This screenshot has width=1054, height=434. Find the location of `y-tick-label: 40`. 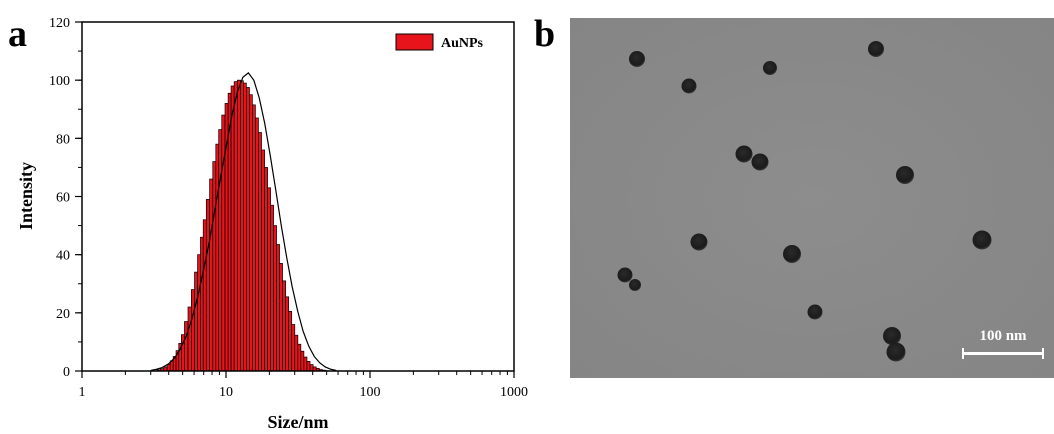

y-tick-label: 40 is located at coordinates (63, 256).